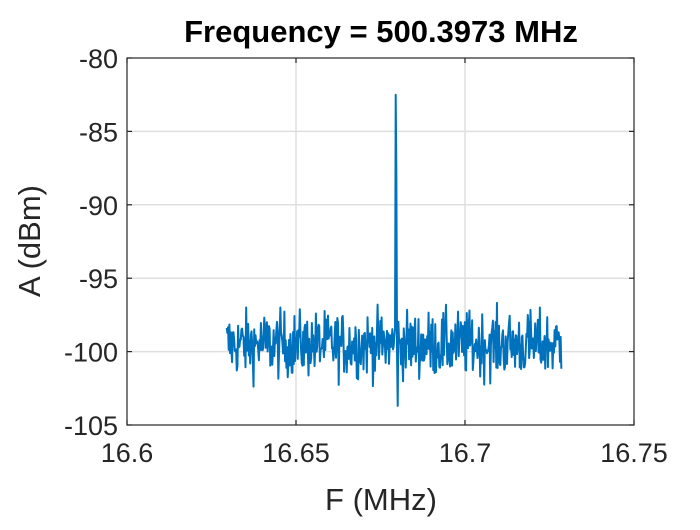 The height and width of the screenshot is (530, 700). Describe the element at coordinates (381, 31) in the screenshot. I see `chart-title: Frequency = 500.3973 MHz` at that location.